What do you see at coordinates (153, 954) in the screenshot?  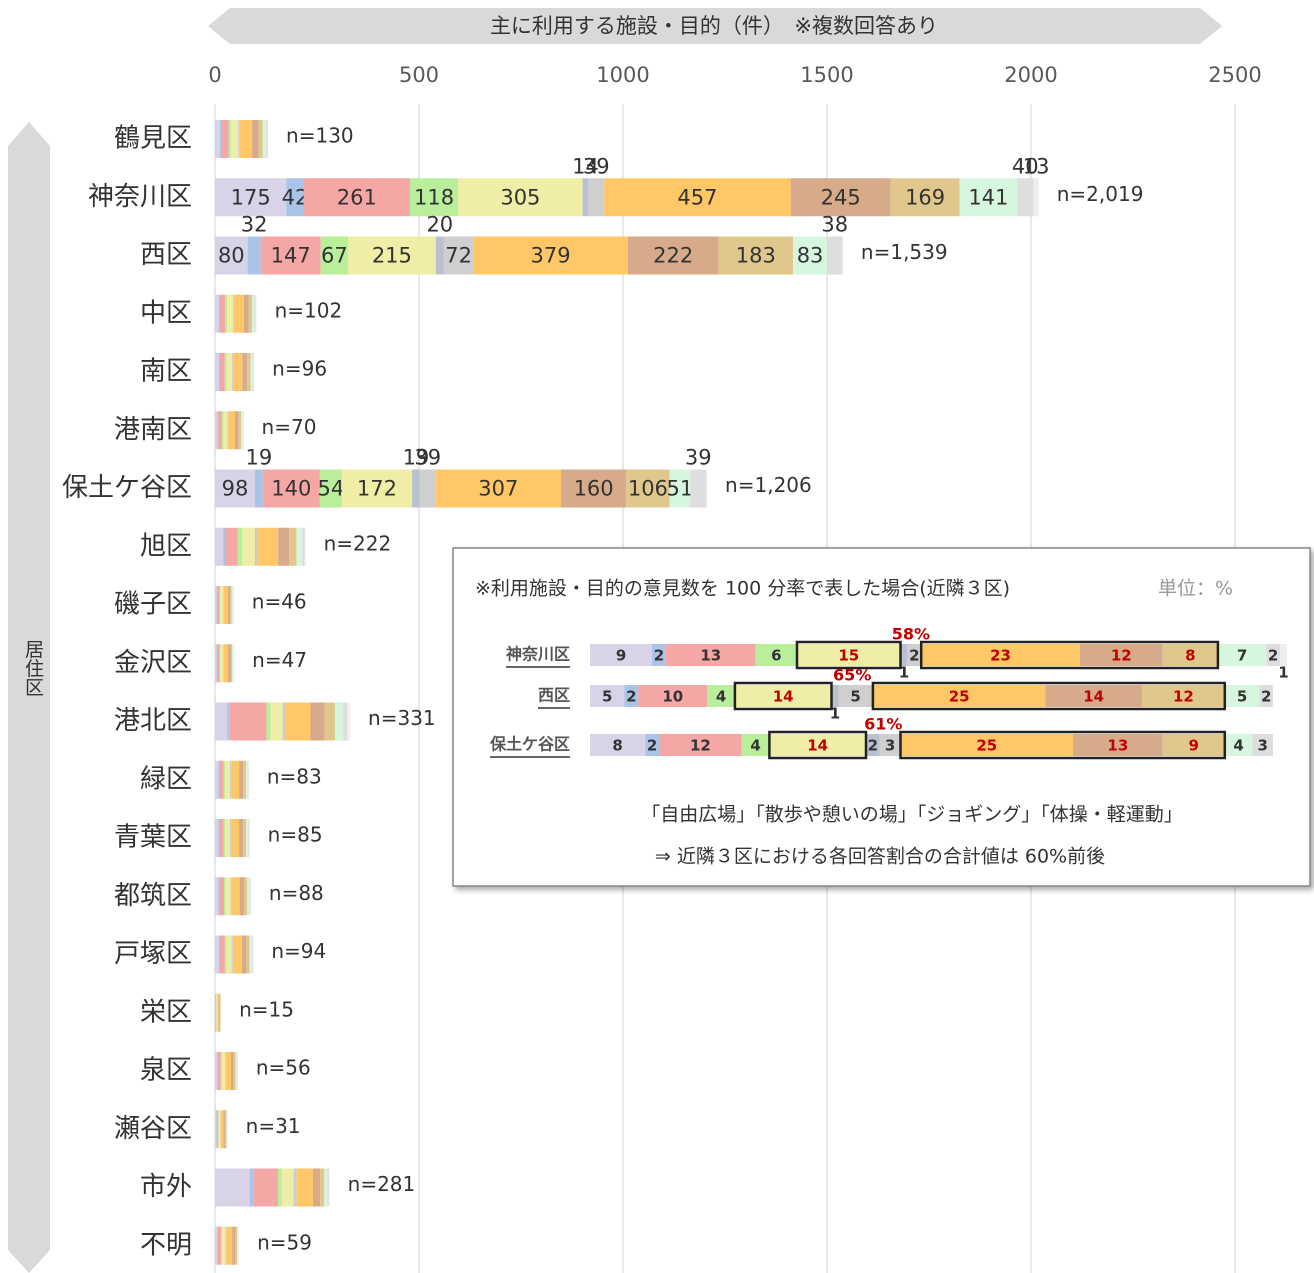 I see `category-label: 戸塚区` at bounding box center [153, 954].